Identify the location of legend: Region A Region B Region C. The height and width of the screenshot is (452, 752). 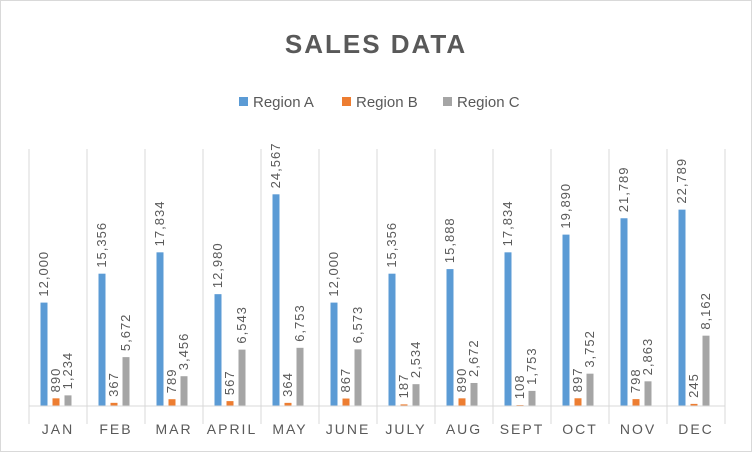
(379, 102).